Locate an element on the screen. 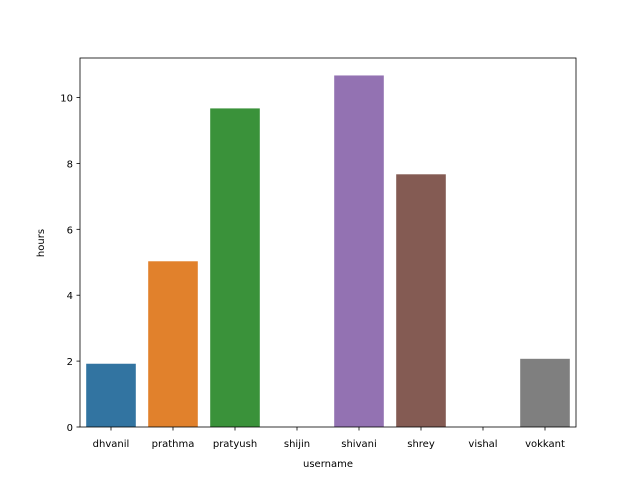  x-tick-label: pratyush is located at coordinates (235, 444).